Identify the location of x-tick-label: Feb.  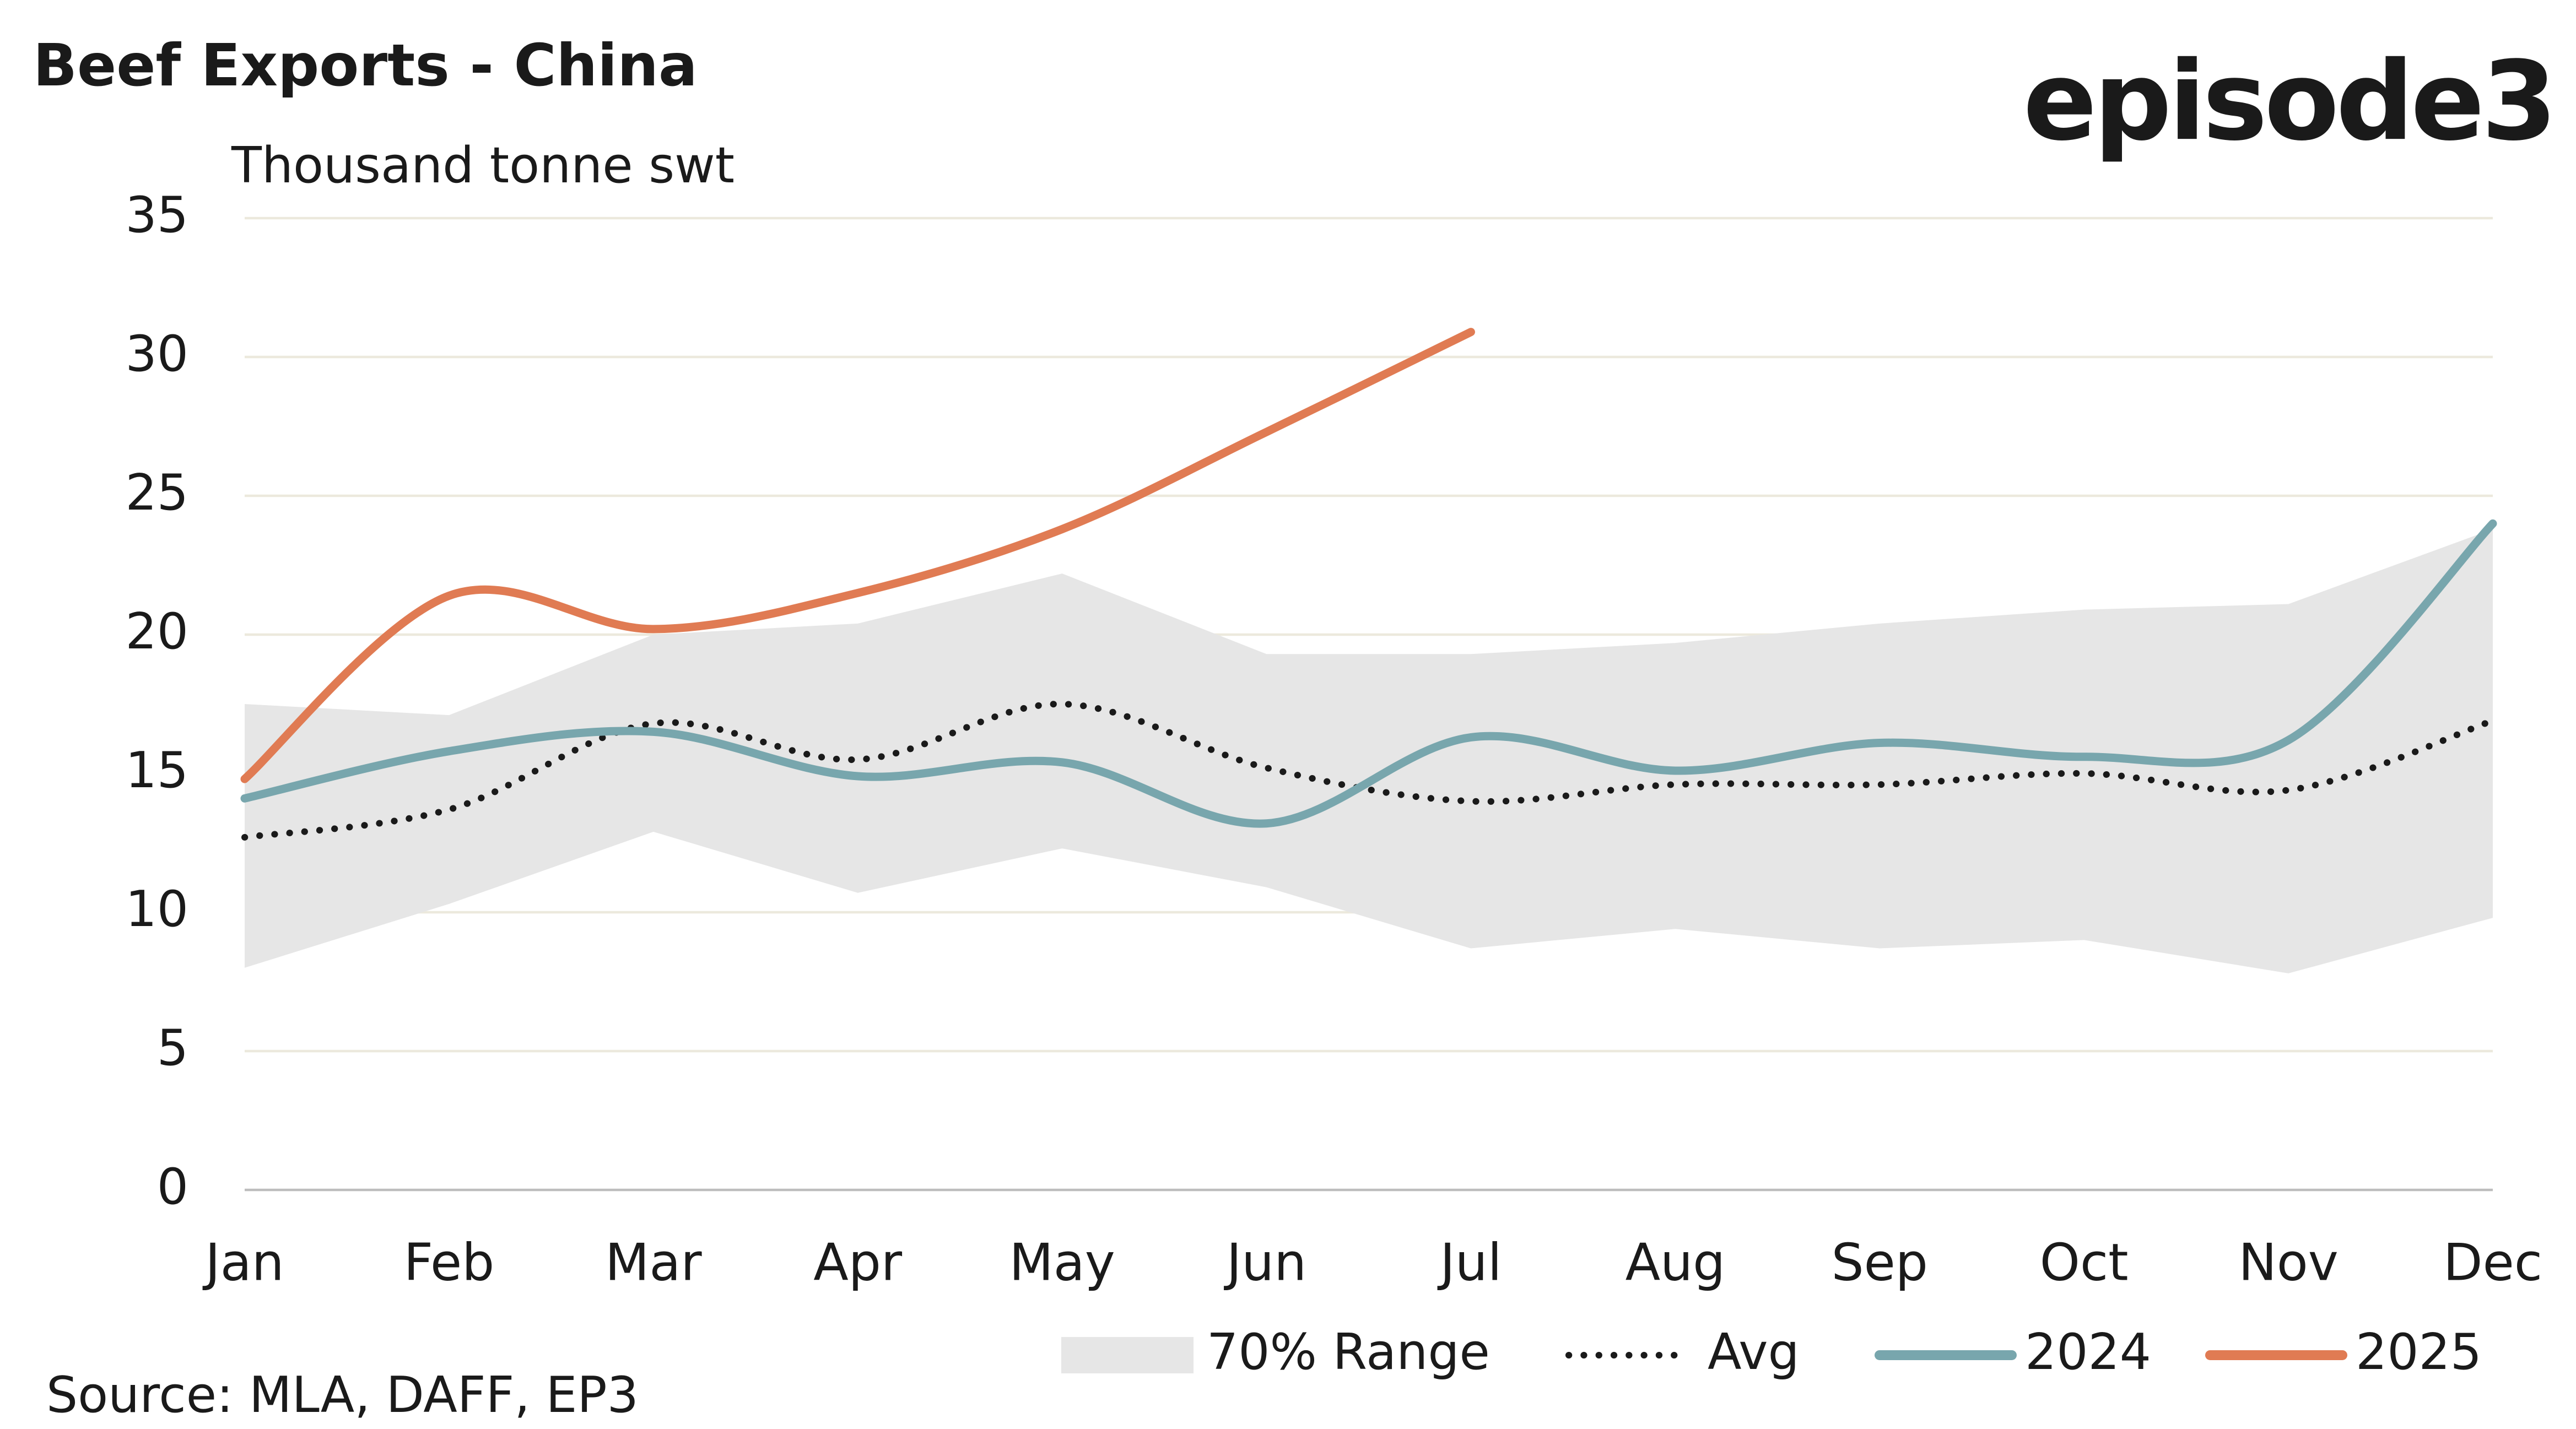
(449, 1262).